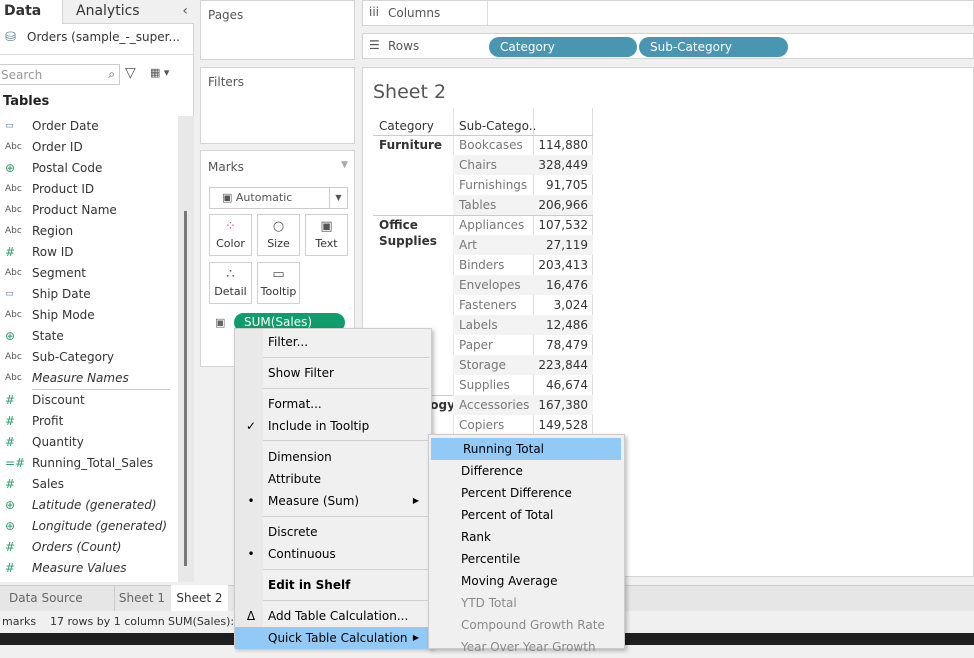  I want to click on field-item: Abc Product Name, so click(89, 210).